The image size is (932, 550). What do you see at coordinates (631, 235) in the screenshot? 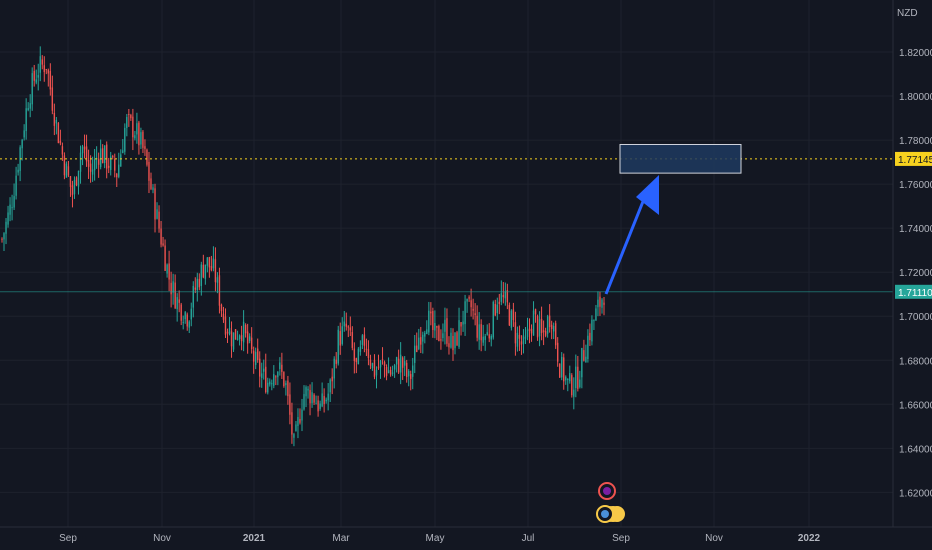
I see `forecast-arrow` at bounding box center [631, 235].